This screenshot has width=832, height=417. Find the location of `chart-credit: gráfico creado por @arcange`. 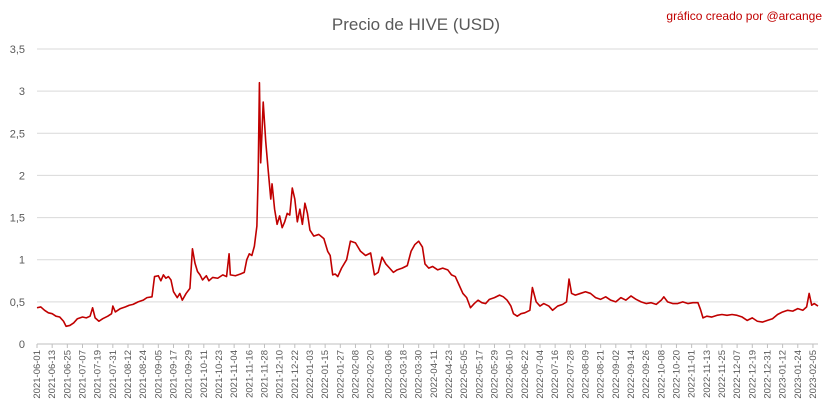

chart-credit: gráfico creado por @arcange is located at coordinates (744, 16).